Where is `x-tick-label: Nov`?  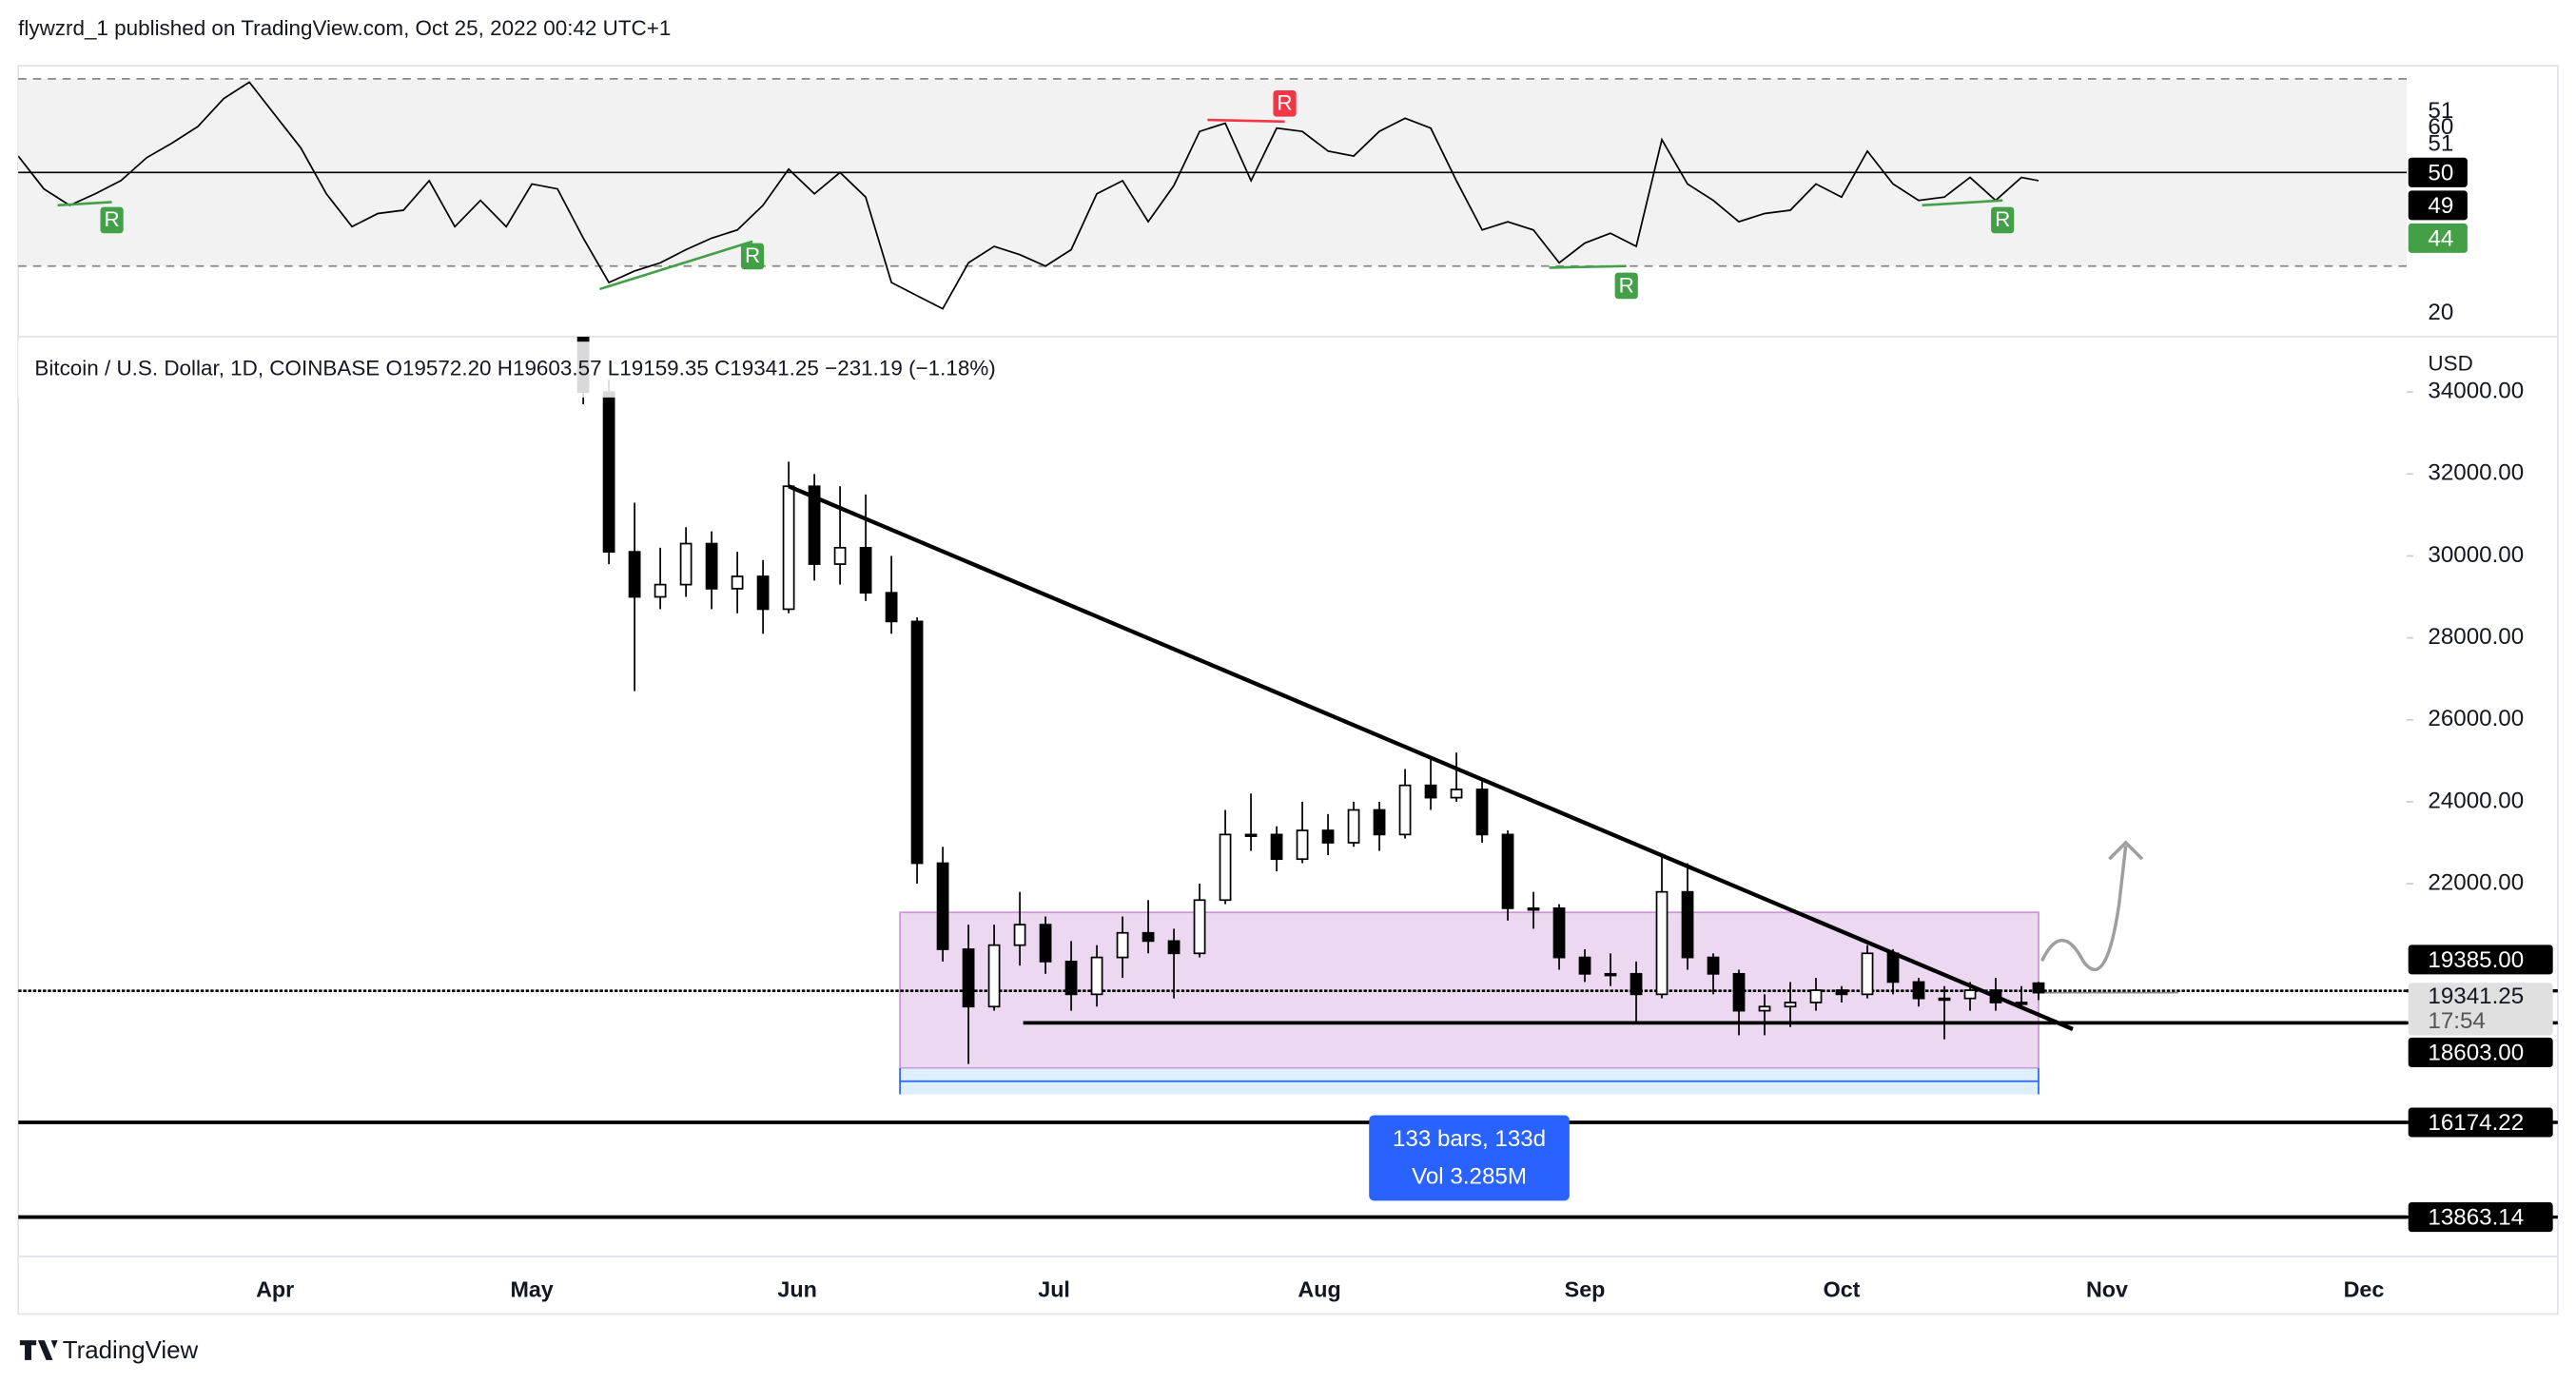
x-tick-label: Nov is located at coordinates (2107, 1289).